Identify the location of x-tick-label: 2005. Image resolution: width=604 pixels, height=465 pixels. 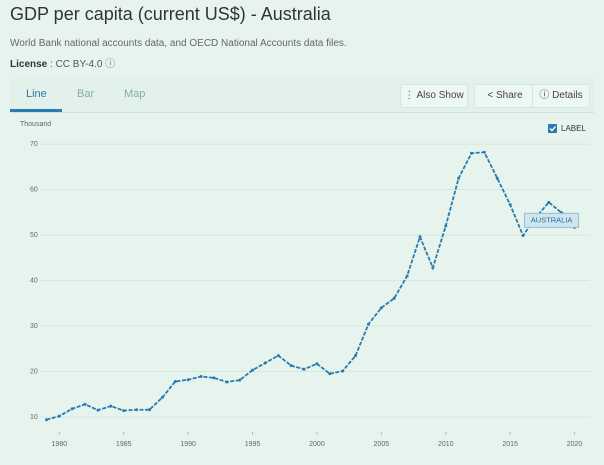
(382, 444).